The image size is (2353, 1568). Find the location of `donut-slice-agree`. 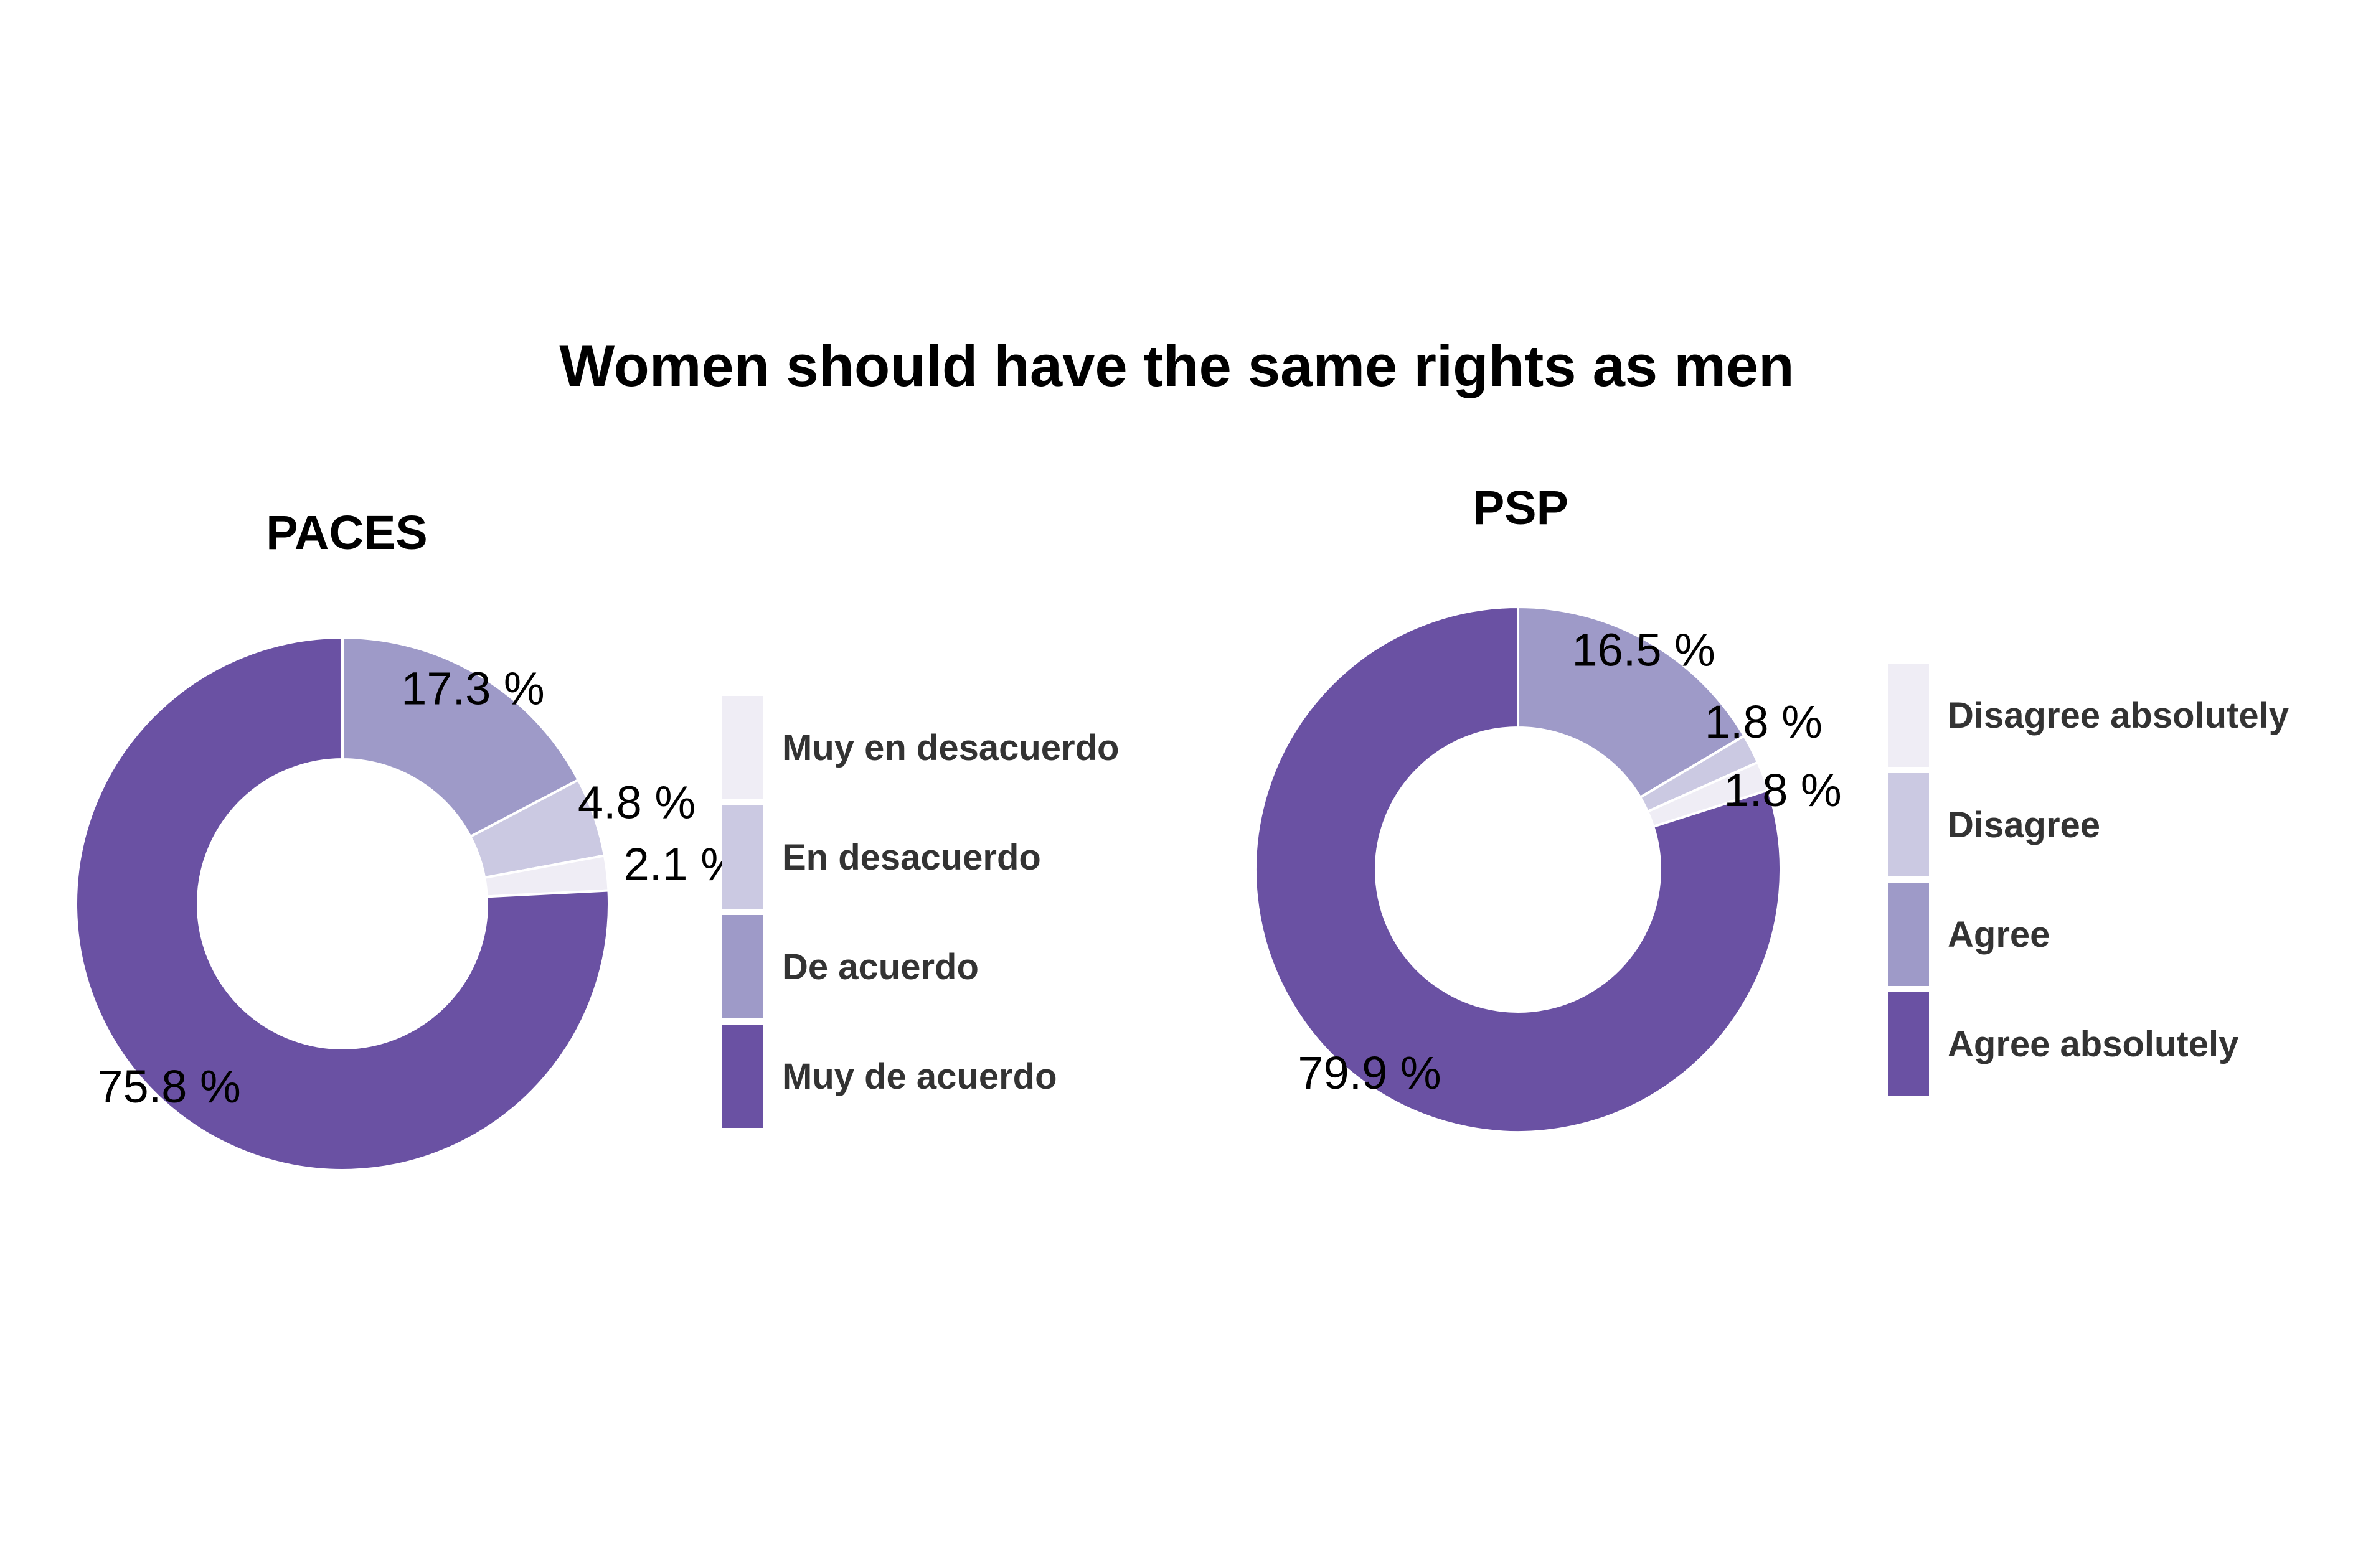

donut-slice-agree is located at coordinates (1631, 702).